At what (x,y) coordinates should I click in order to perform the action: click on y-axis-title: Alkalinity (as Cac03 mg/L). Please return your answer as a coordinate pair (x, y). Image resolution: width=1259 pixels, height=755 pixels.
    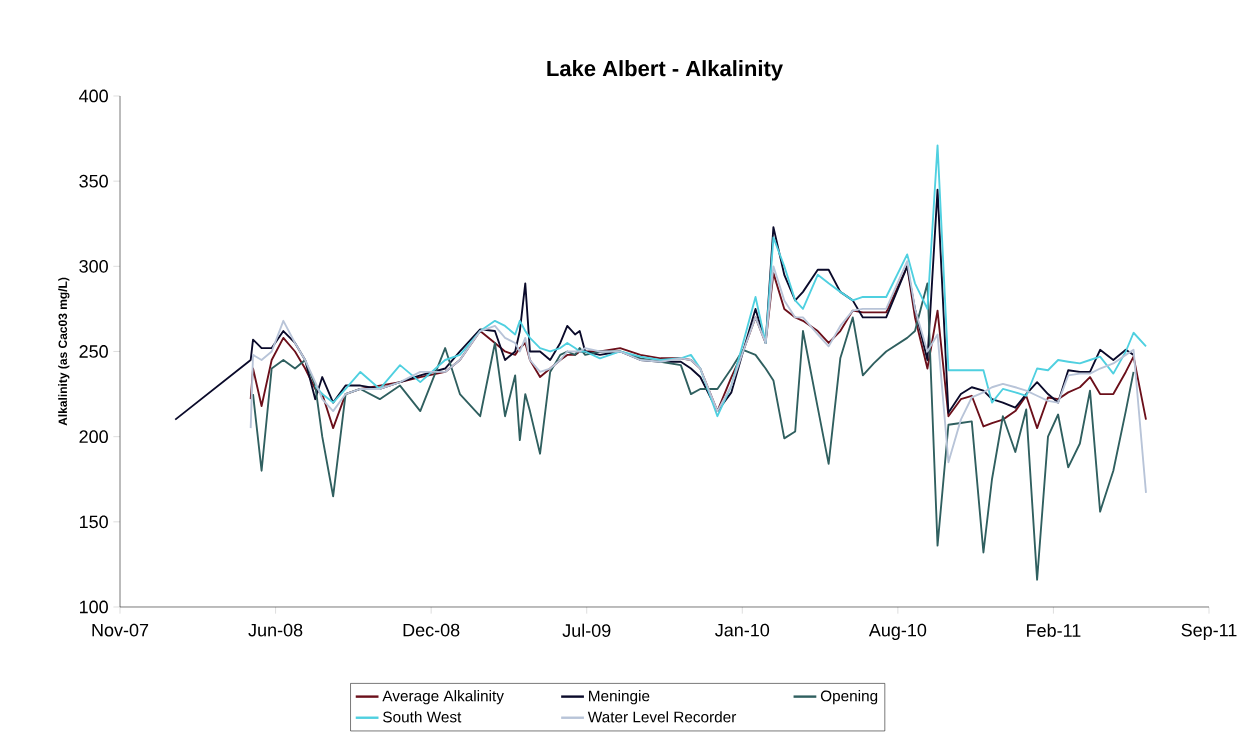
    Looking at the image, I should click on (64, 351).